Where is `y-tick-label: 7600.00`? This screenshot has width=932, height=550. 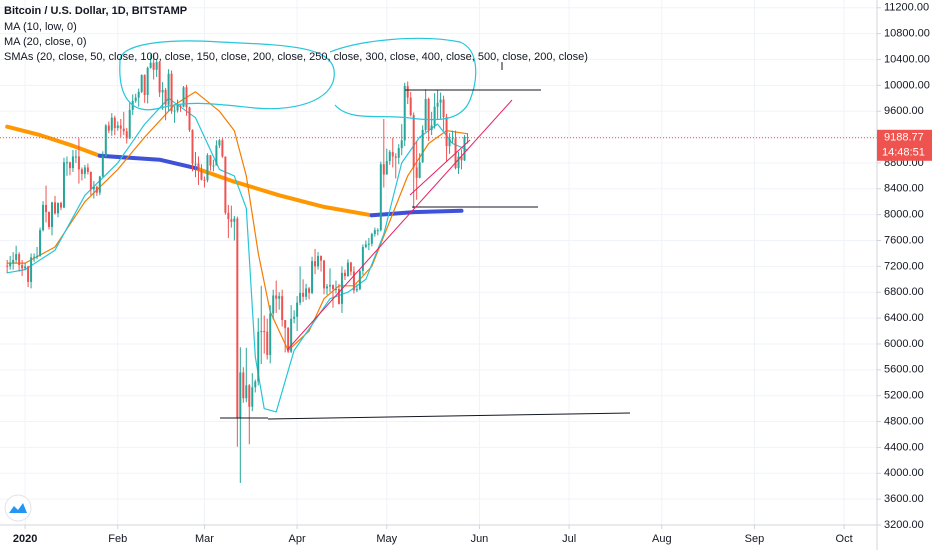 y-tick-label: 7600.00 is located at coordinates (904, 240).